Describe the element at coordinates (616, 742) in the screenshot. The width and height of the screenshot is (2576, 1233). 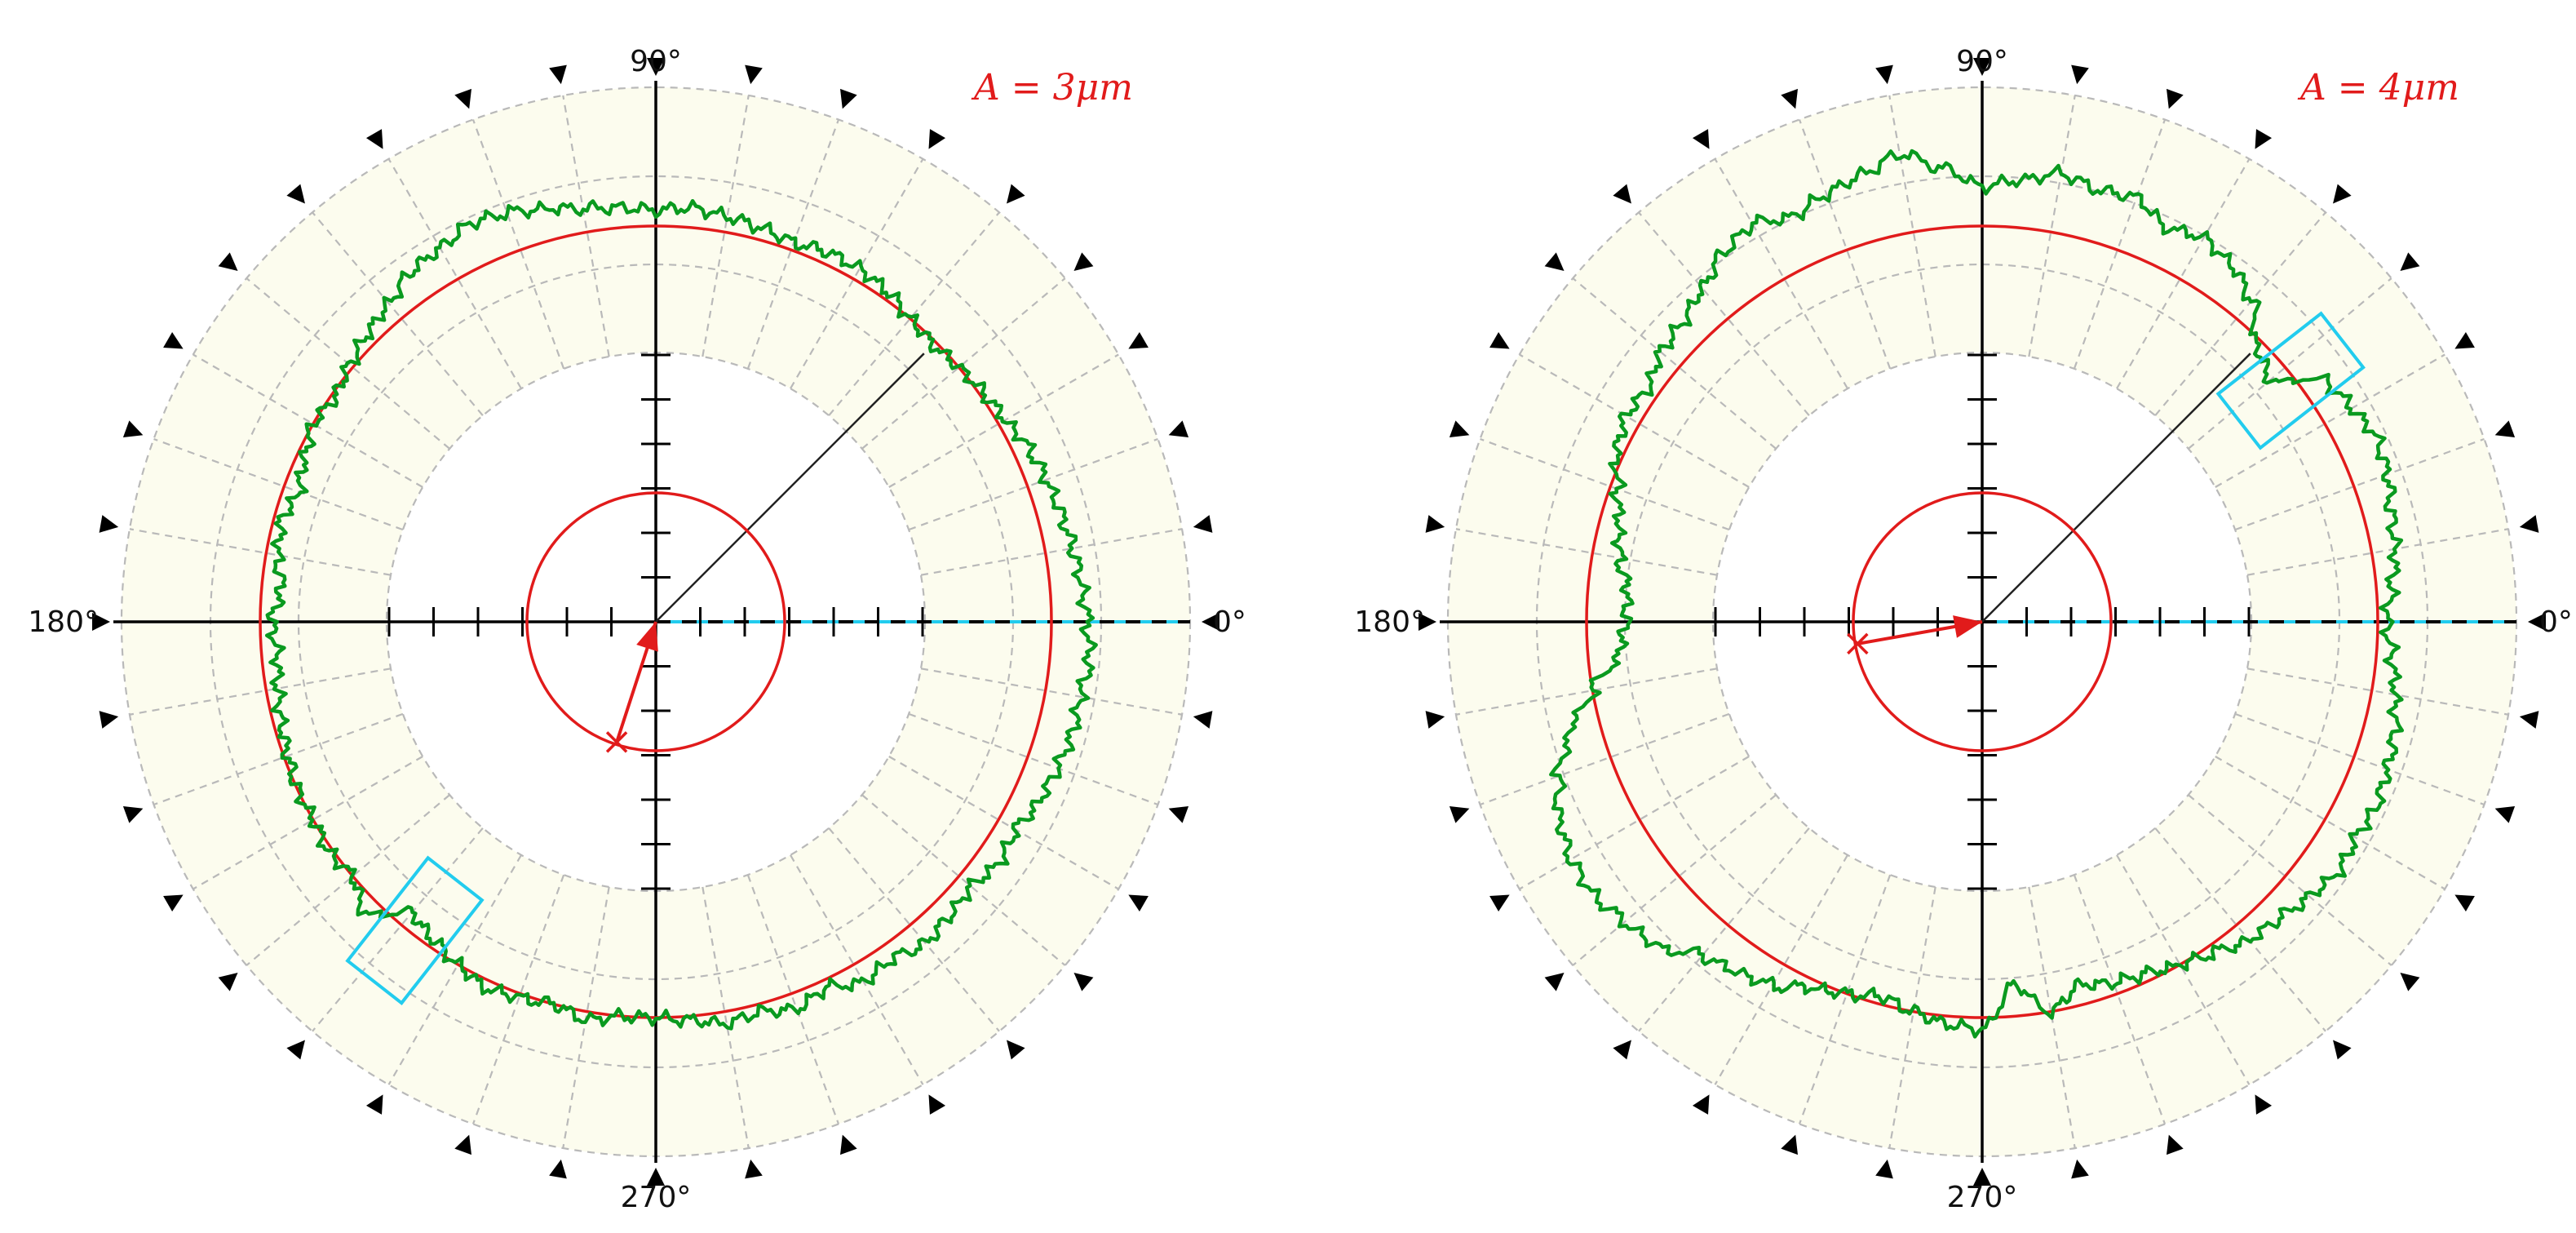
I see `center-marker` at that location.